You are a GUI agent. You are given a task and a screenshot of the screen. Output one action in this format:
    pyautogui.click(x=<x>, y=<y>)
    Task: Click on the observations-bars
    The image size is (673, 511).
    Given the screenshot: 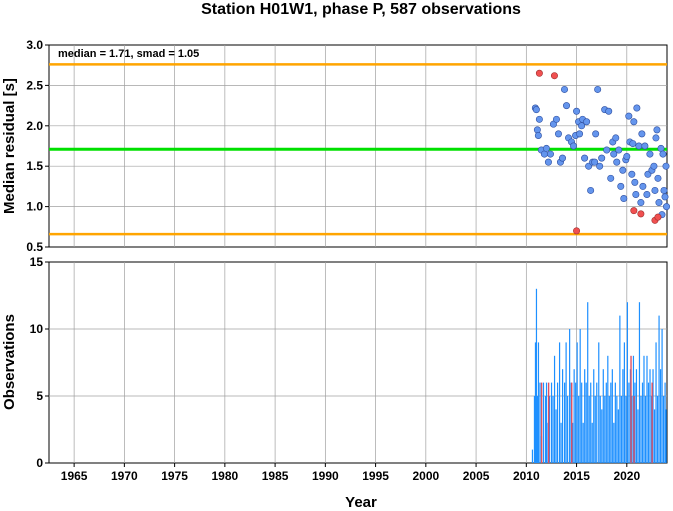 What is the action you would take?
    pyautogui.click(x=599, y=375)
    